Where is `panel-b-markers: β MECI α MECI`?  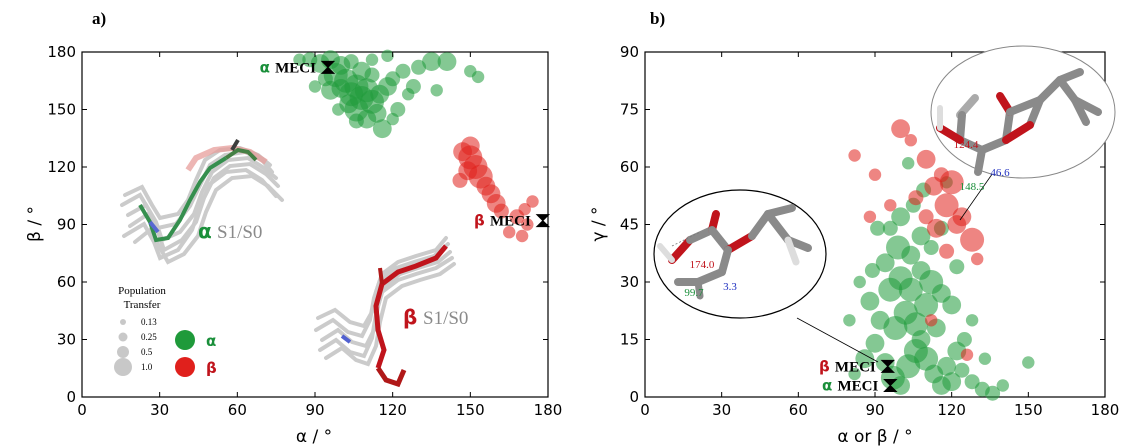 panel-b-markers: β MECI α MECI is located at coordinates (858, 376).